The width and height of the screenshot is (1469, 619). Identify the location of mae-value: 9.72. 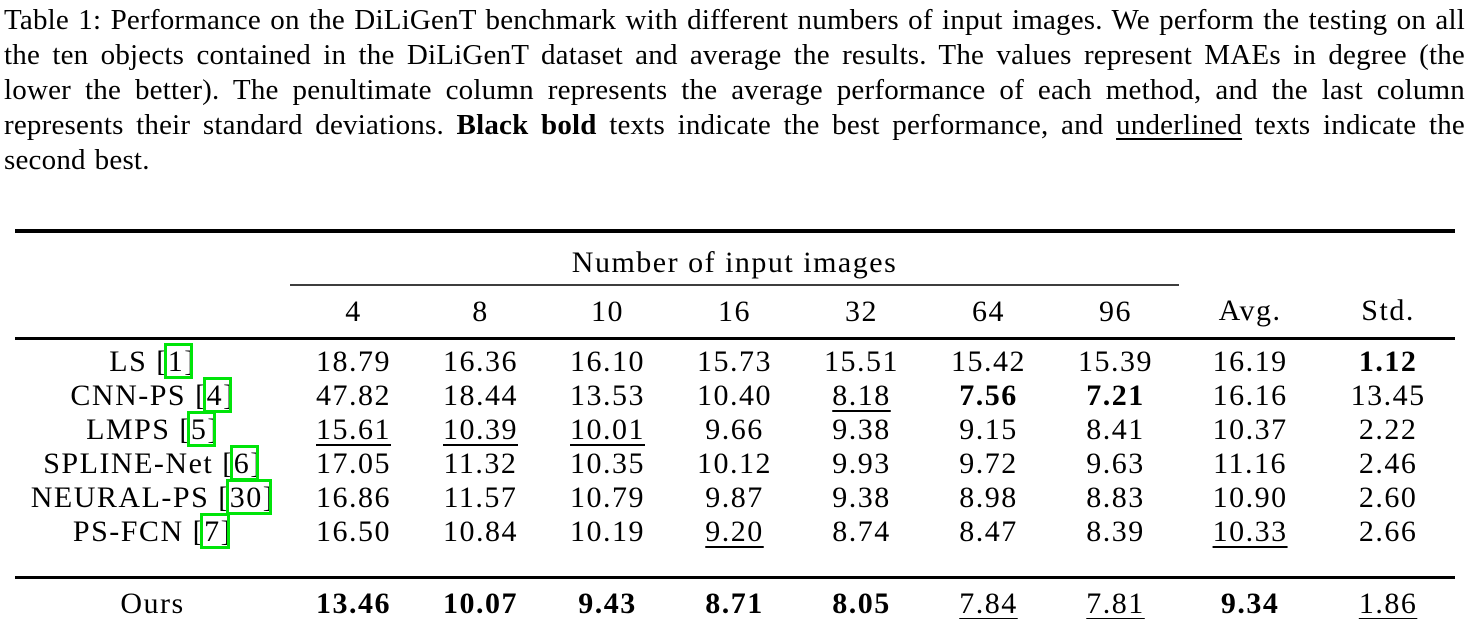
(988, 463).